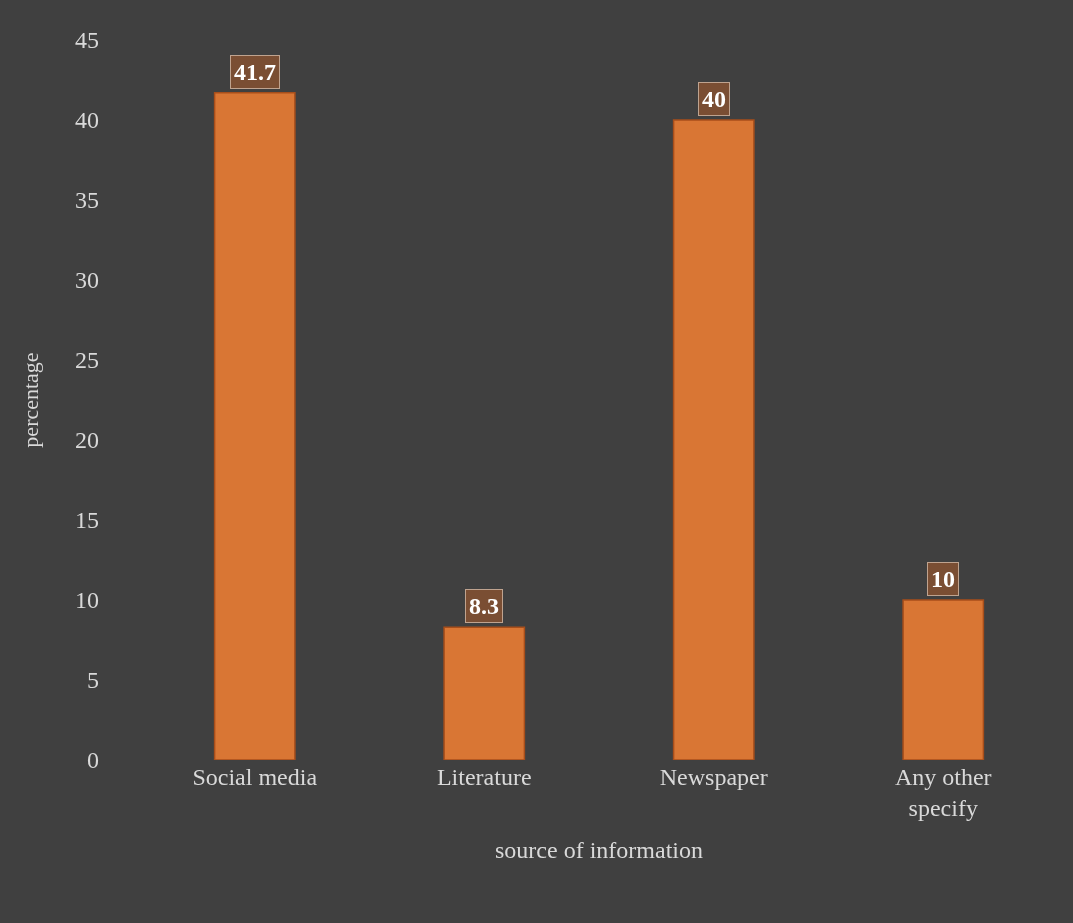 The height and width of the screenshot is (923, 1073). I want to click on y-tick-label: 40, so click(87, 120).